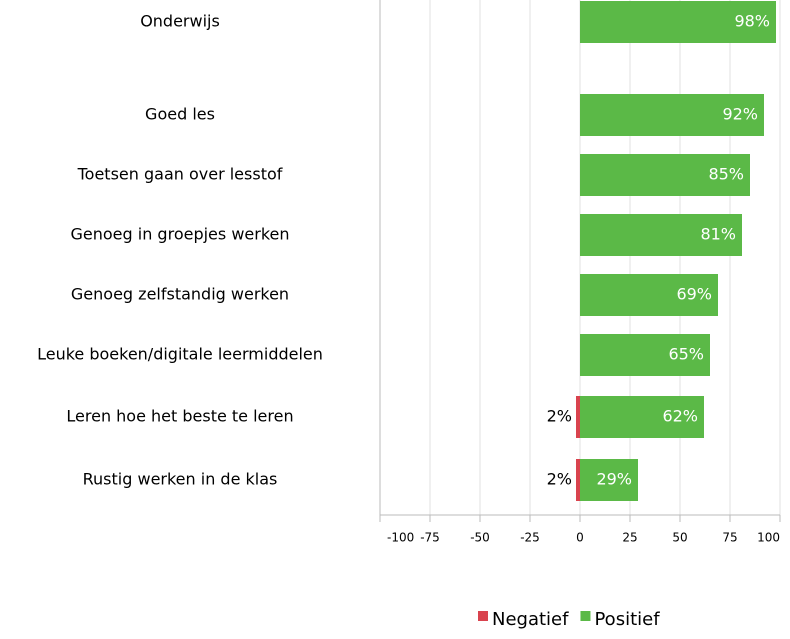 The width and height of the screenshot is (790, 639). Describe the element at coordinates (629, 538) in the screenshot. I see `x-tick-label: 25` at that location.